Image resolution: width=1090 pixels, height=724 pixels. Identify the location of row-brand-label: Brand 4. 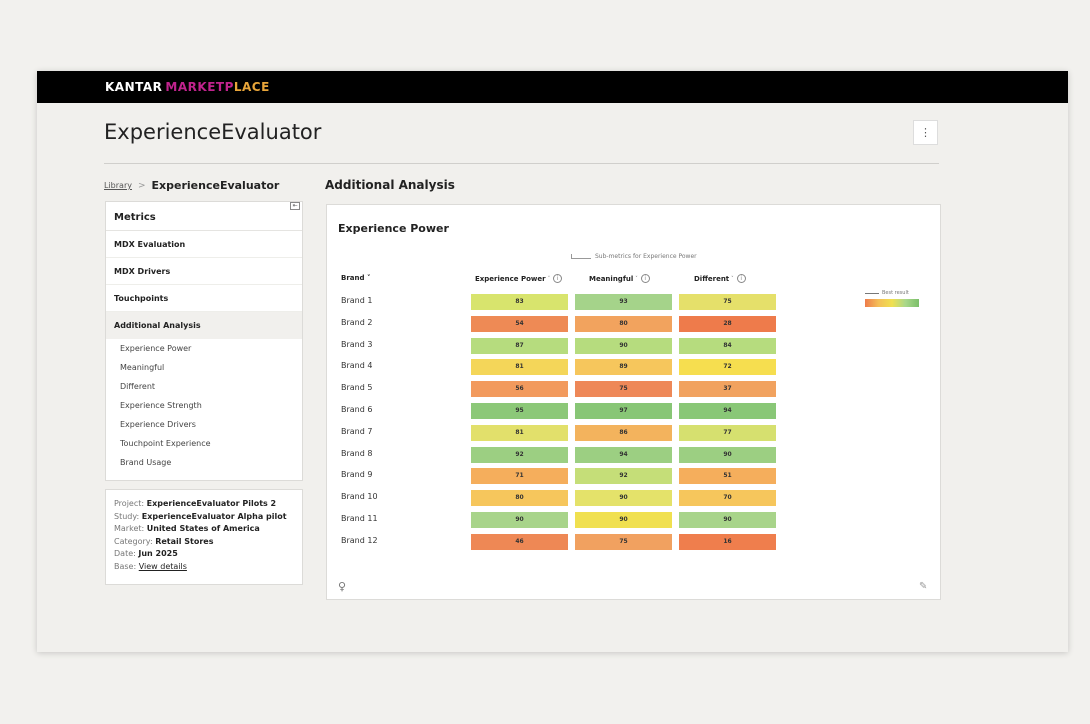
(357, 365).